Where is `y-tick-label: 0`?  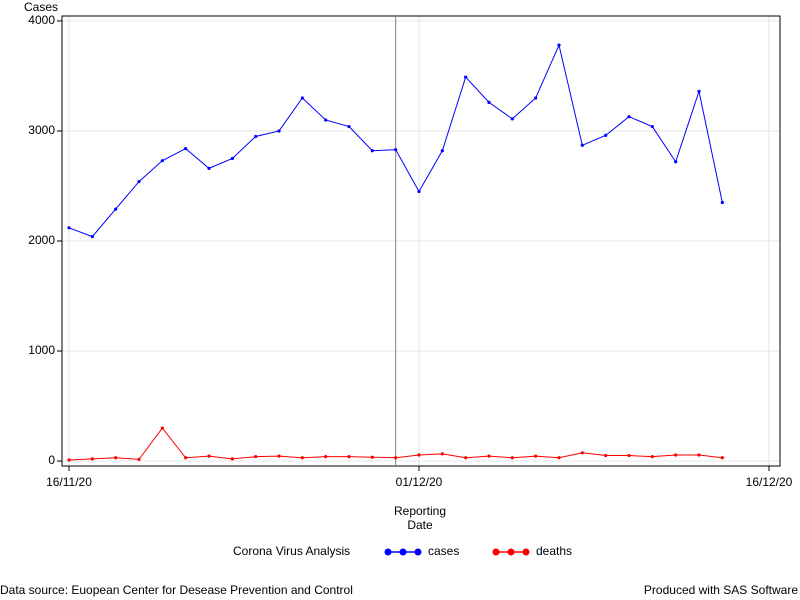
y-tick-label: 0 is located at coordinates (51, 460).